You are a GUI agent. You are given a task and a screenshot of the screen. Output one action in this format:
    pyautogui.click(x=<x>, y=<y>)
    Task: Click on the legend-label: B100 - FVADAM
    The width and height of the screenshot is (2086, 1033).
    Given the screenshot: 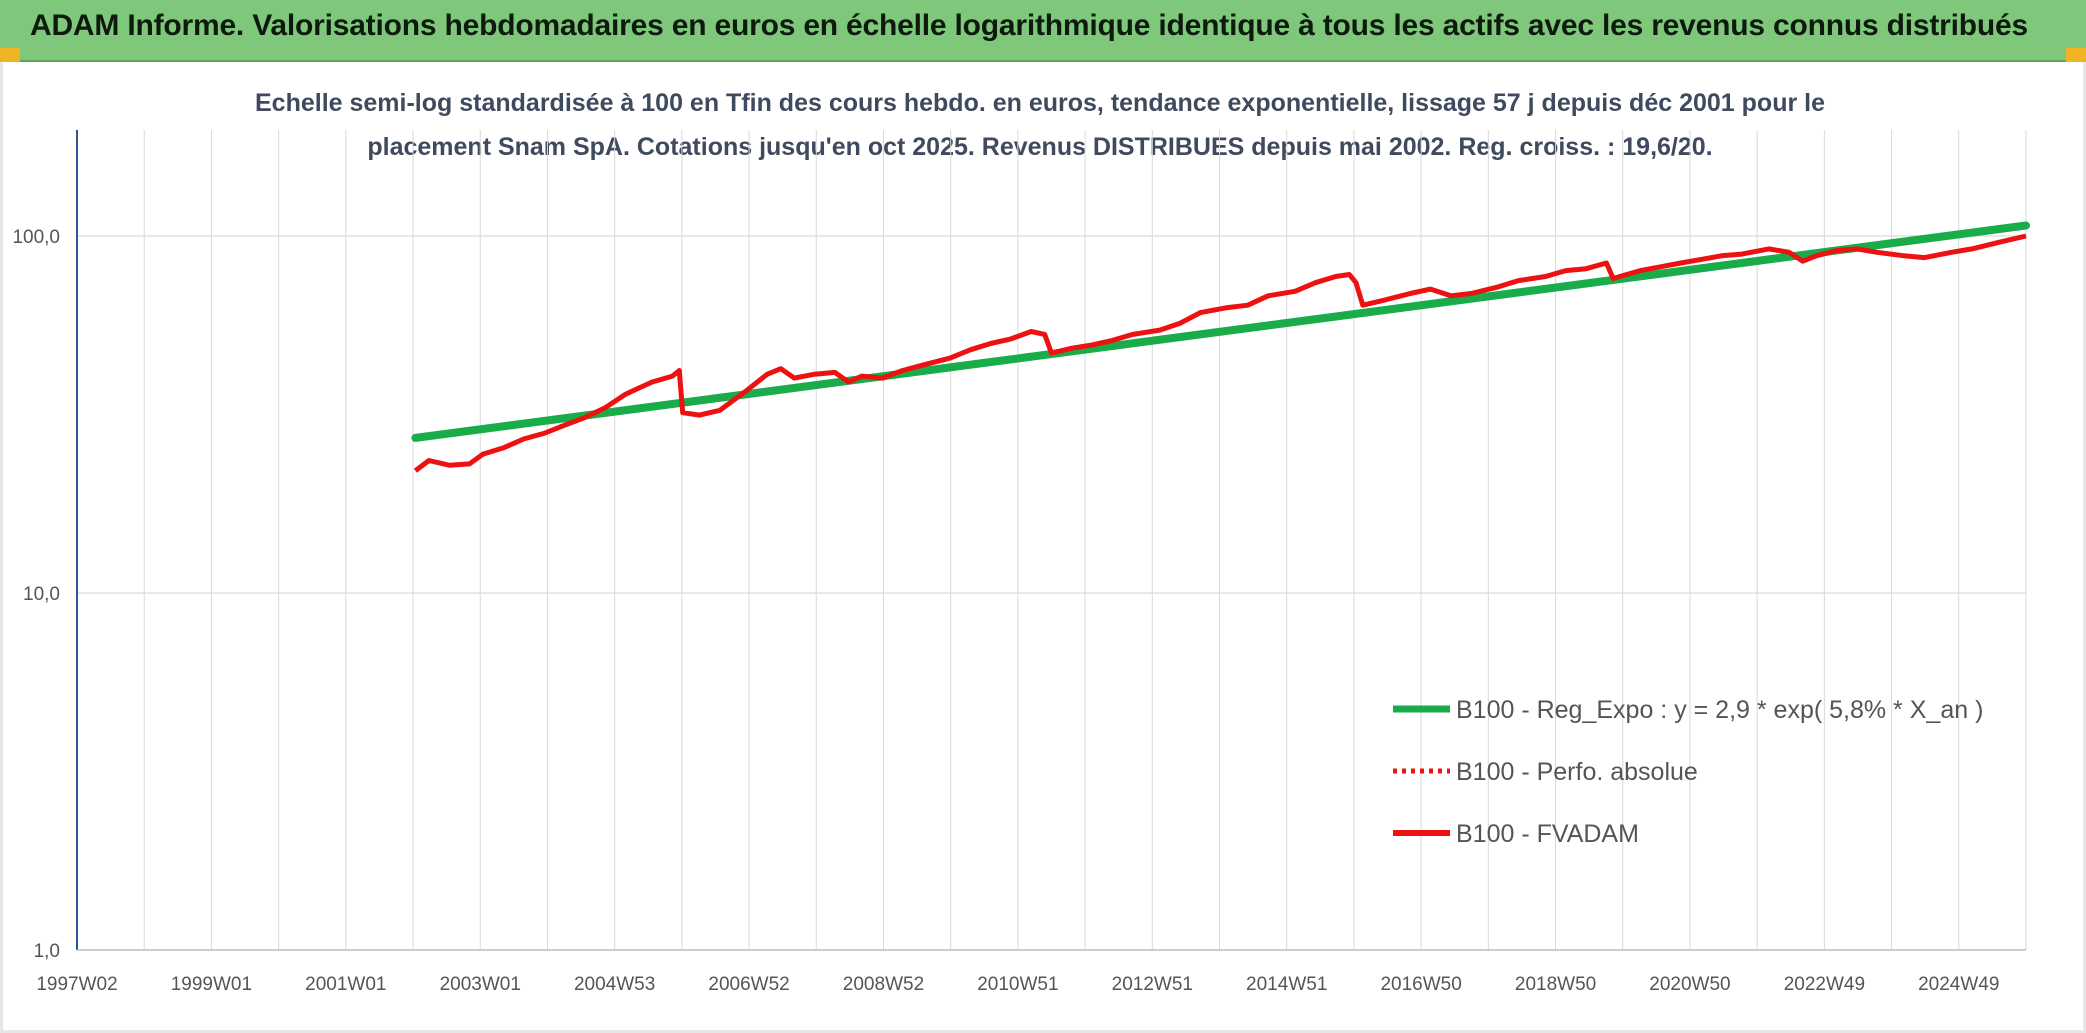 What is the action you would take?
    pyautogui.click(x=1547, y=834)
    